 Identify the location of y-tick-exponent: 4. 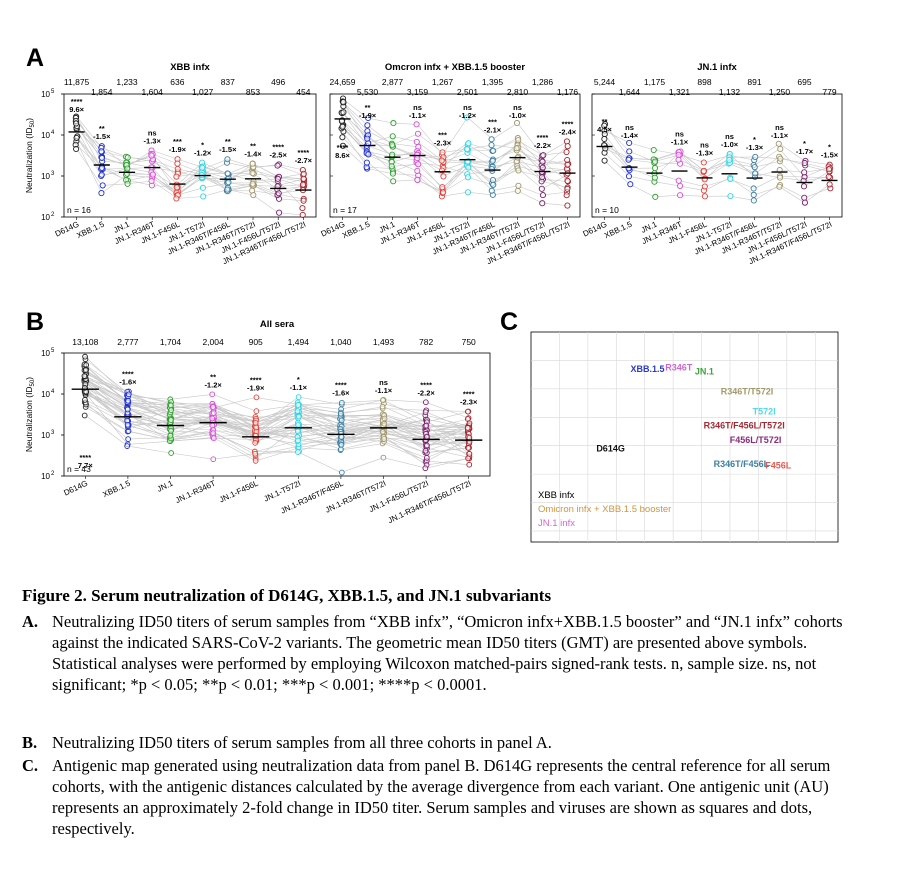
(53, 392).